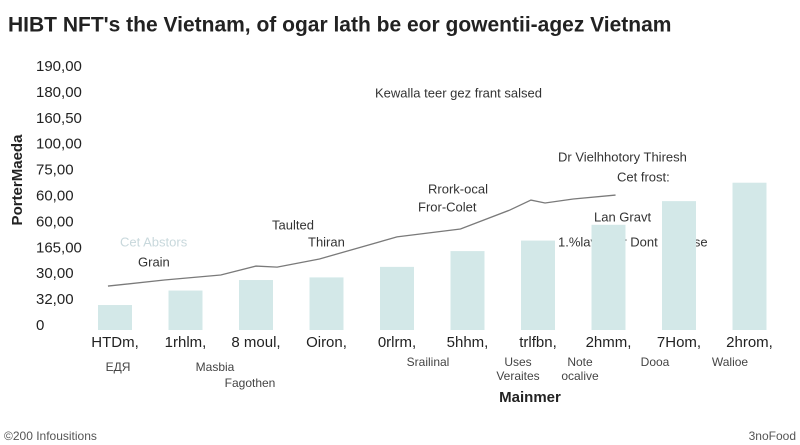  I want to click on annotation: Cet frost:, so click(643, 176).